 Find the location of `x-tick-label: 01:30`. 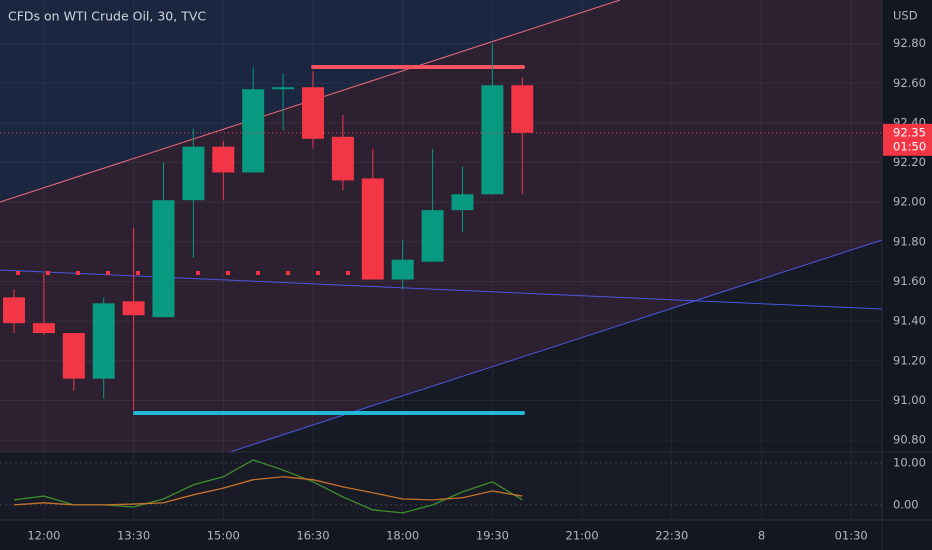

x-tick-label: 01:30 is located at coordinates (851, 536).